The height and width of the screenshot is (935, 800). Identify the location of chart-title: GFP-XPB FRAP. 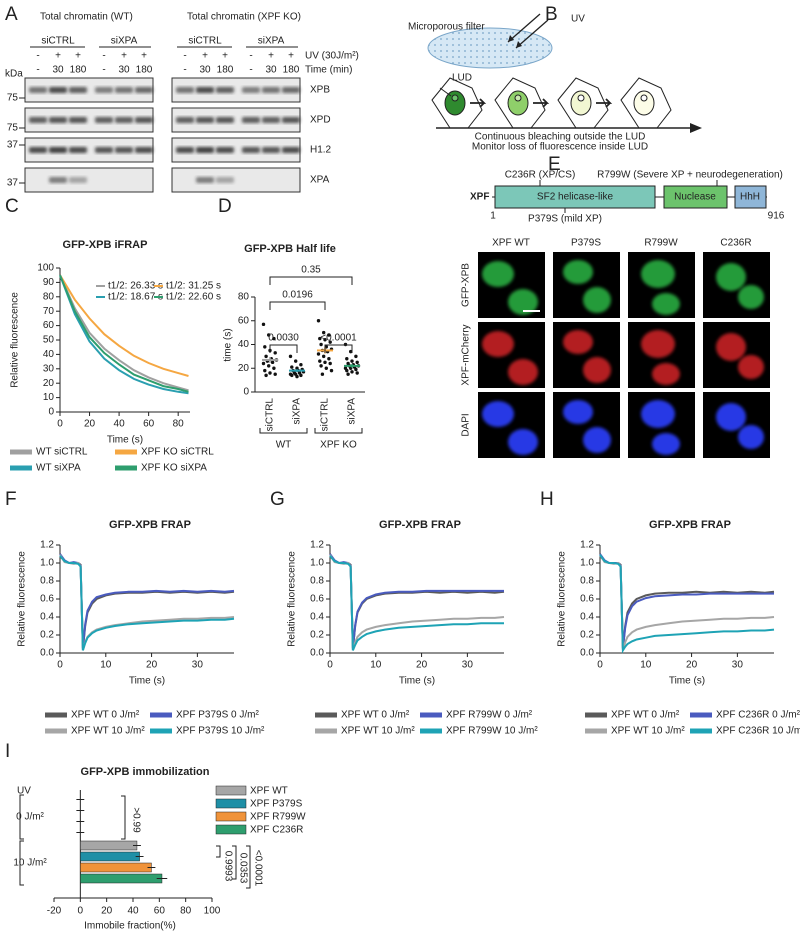
(150, 525).